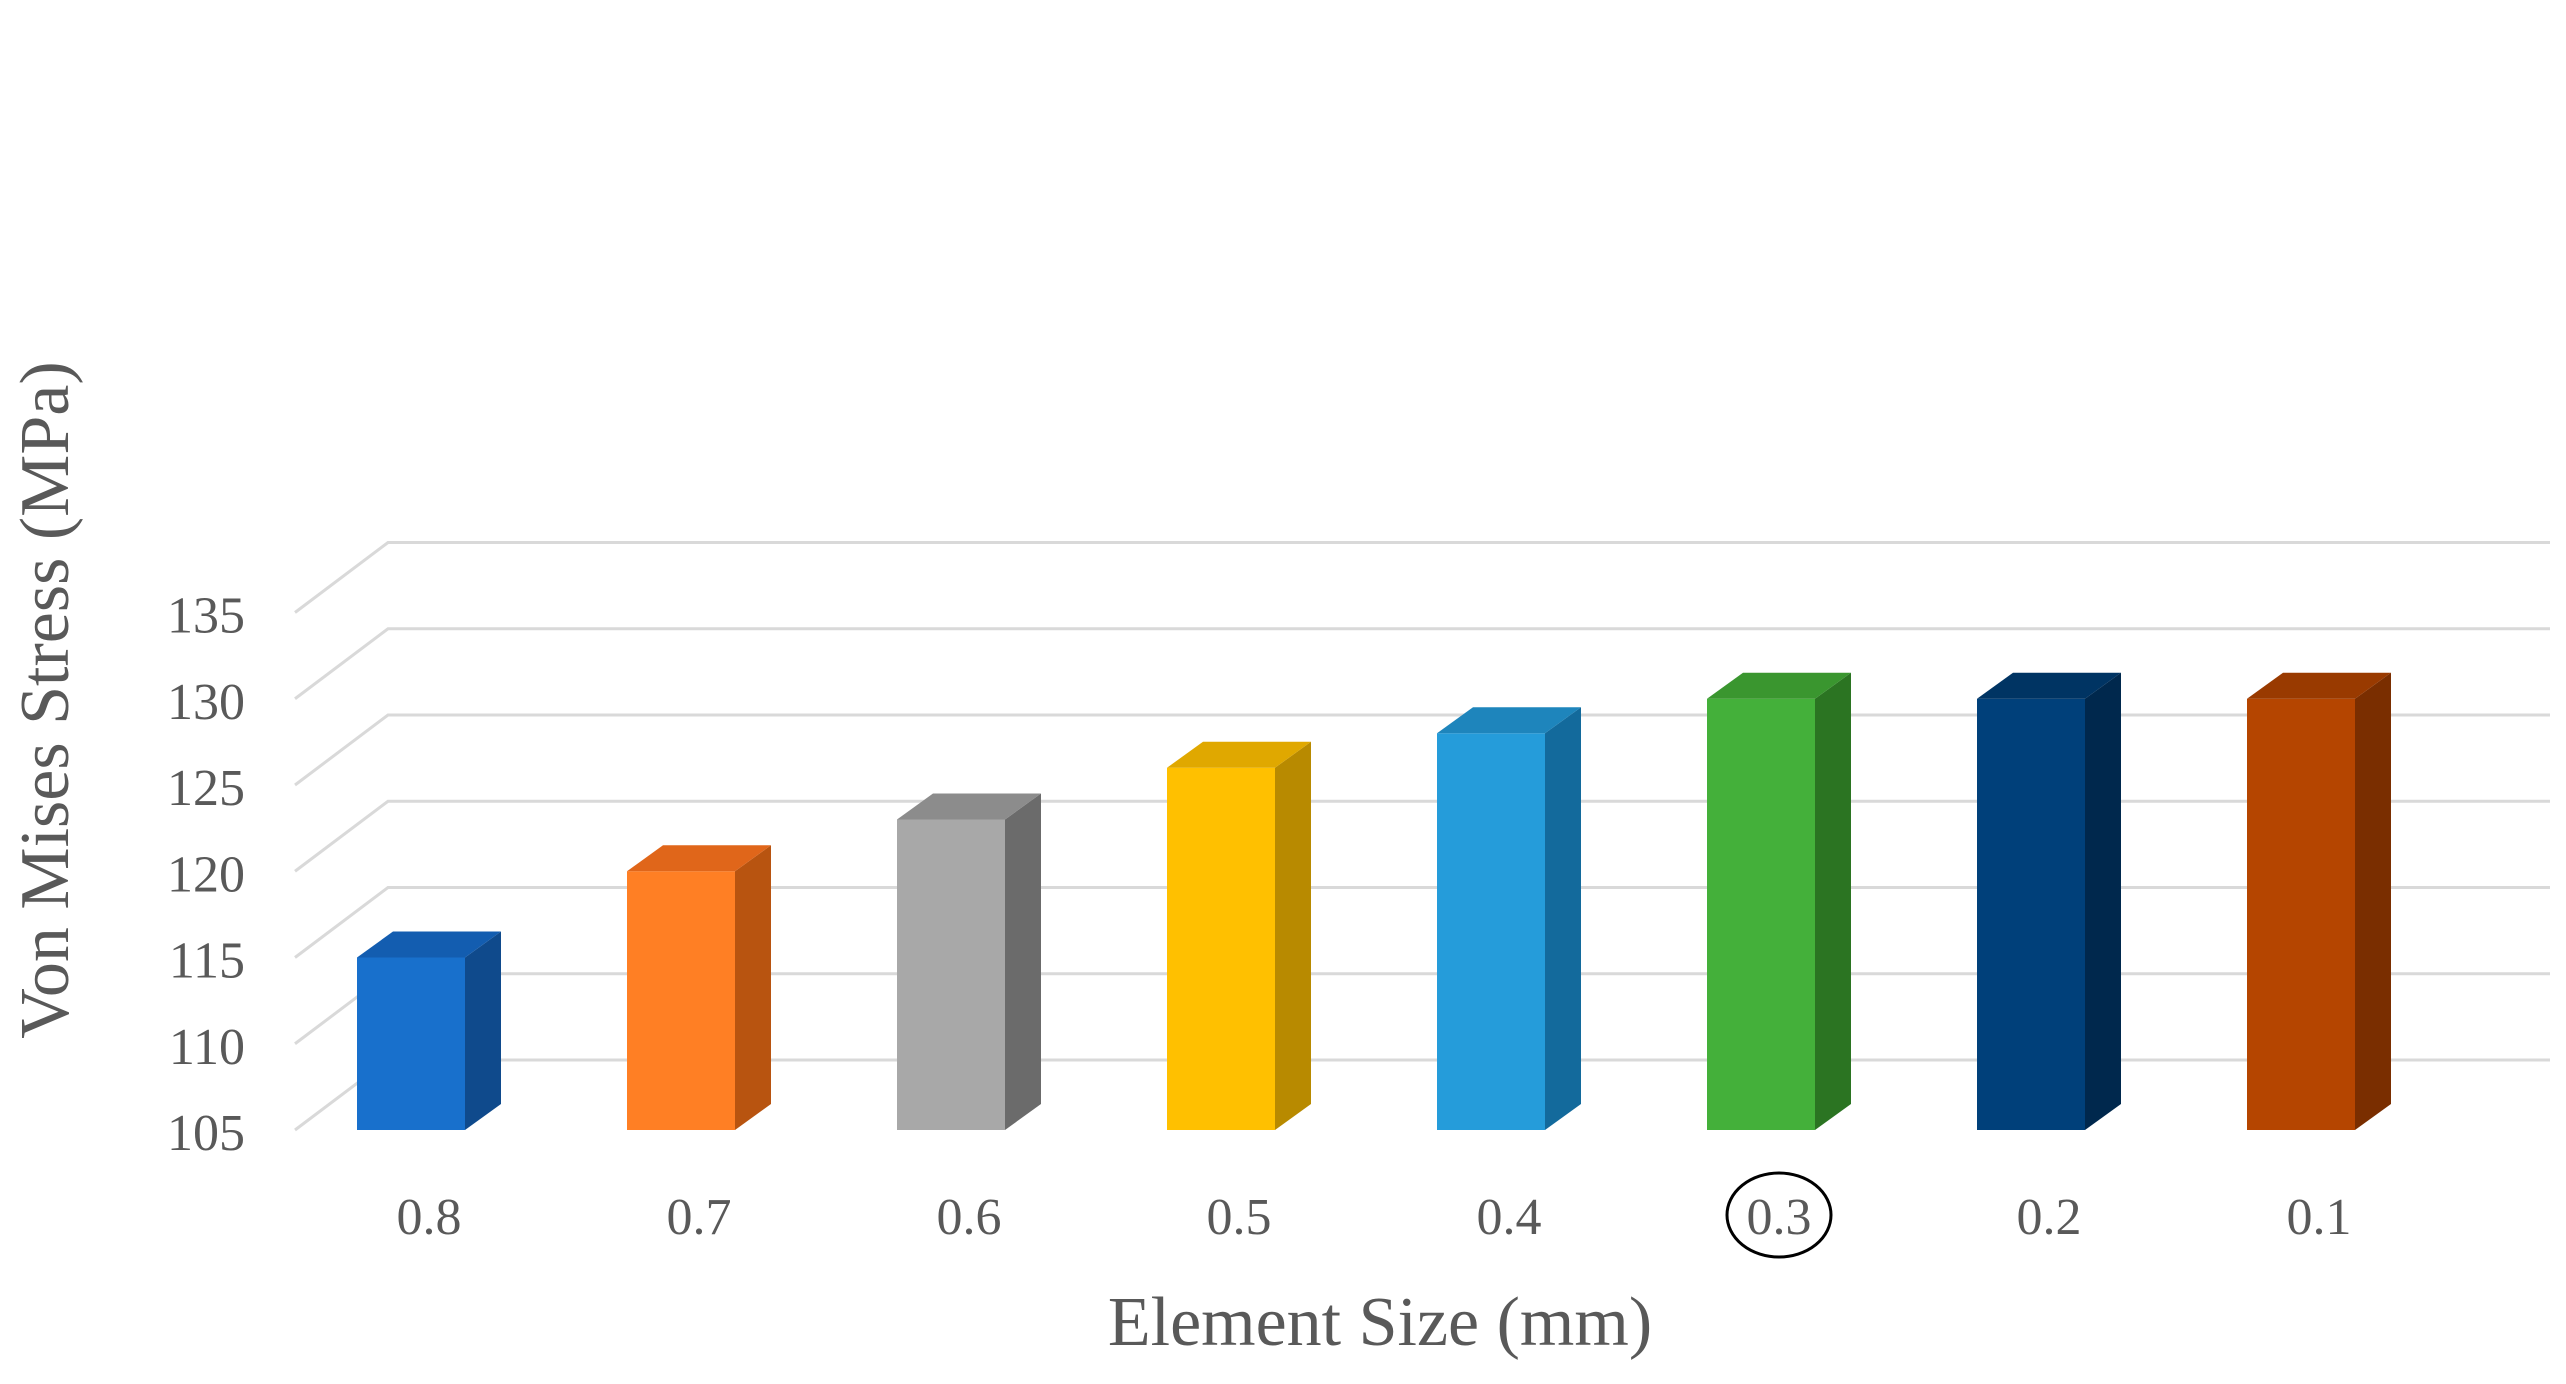  I want to click on y-tick-label: 120, so click(206, 874).